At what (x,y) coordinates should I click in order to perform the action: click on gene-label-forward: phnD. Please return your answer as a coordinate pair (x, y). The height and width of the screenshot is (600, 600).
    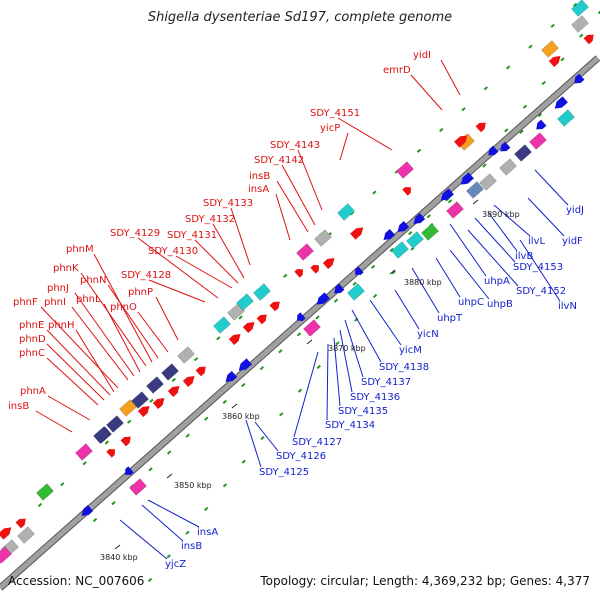
    Looking at the image, I should click on (32, 339).